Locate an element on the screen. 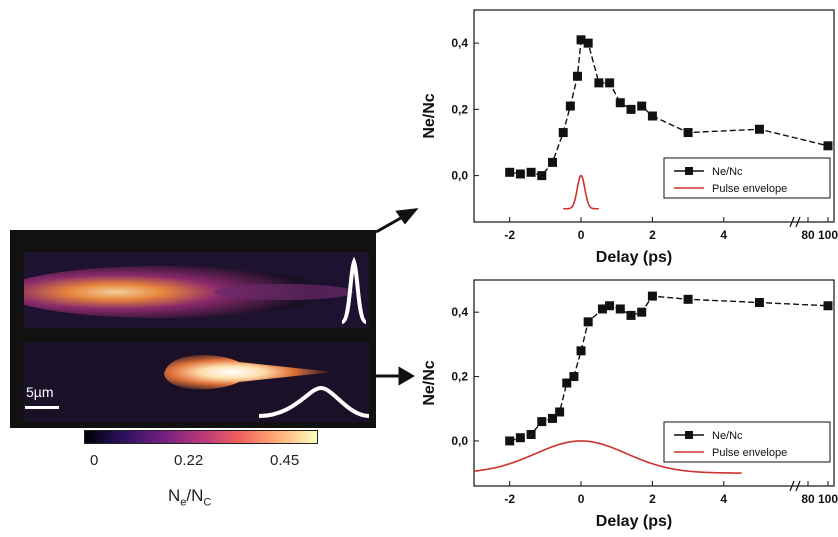 The height and width of the screenshot is (537, 838). plasma-image-bottom is located at coordinates (196, 382).